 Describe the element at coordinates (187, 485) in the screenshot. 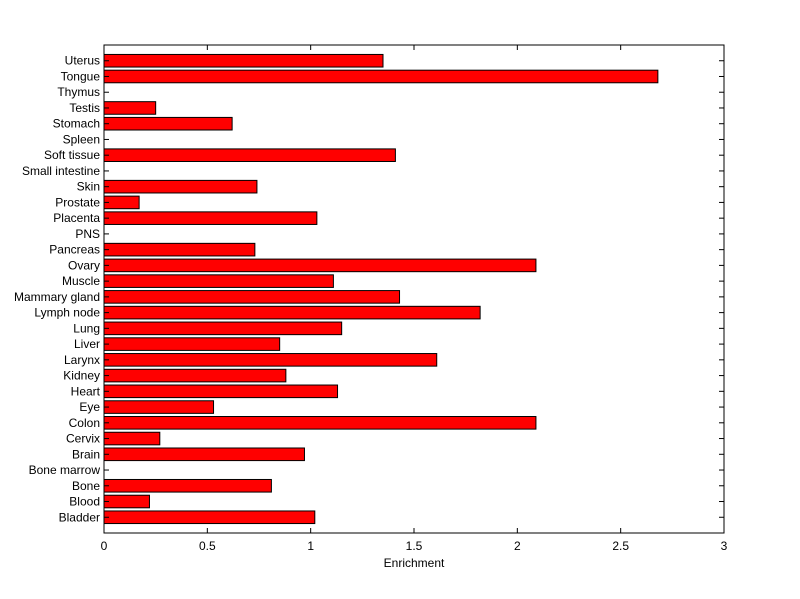

I see `bar-bone` at that location.